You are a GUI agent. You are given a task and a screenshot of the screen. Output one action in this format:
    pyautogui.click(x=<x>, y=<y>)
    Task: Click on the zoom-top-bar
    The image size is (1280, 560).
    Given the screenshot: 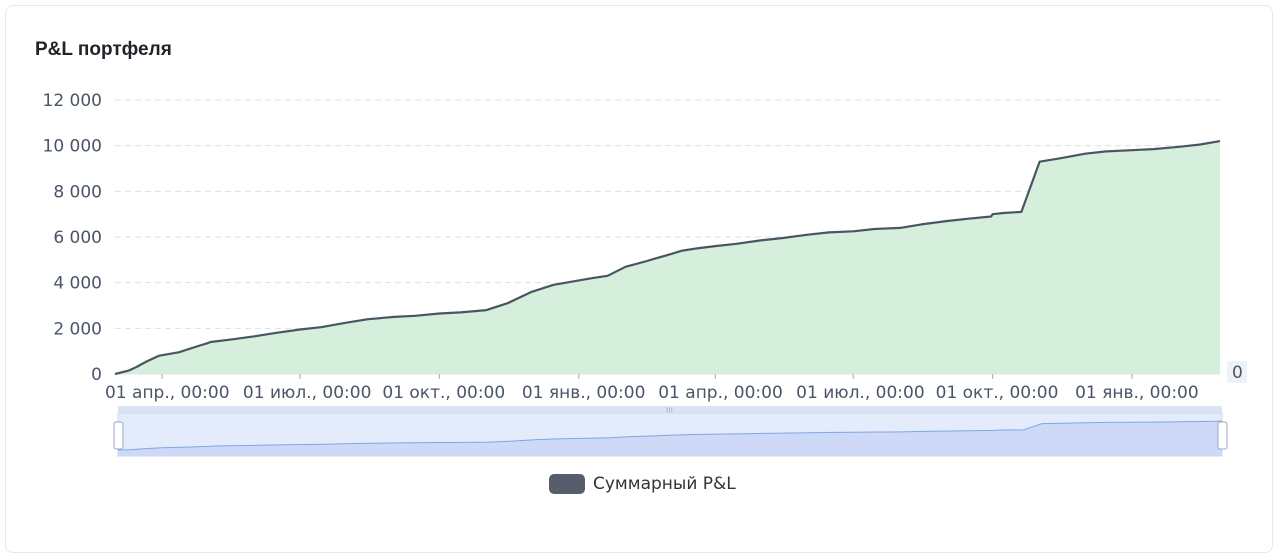 What is the action you would take?
    pyautogui.click(x=670, y=410)
    